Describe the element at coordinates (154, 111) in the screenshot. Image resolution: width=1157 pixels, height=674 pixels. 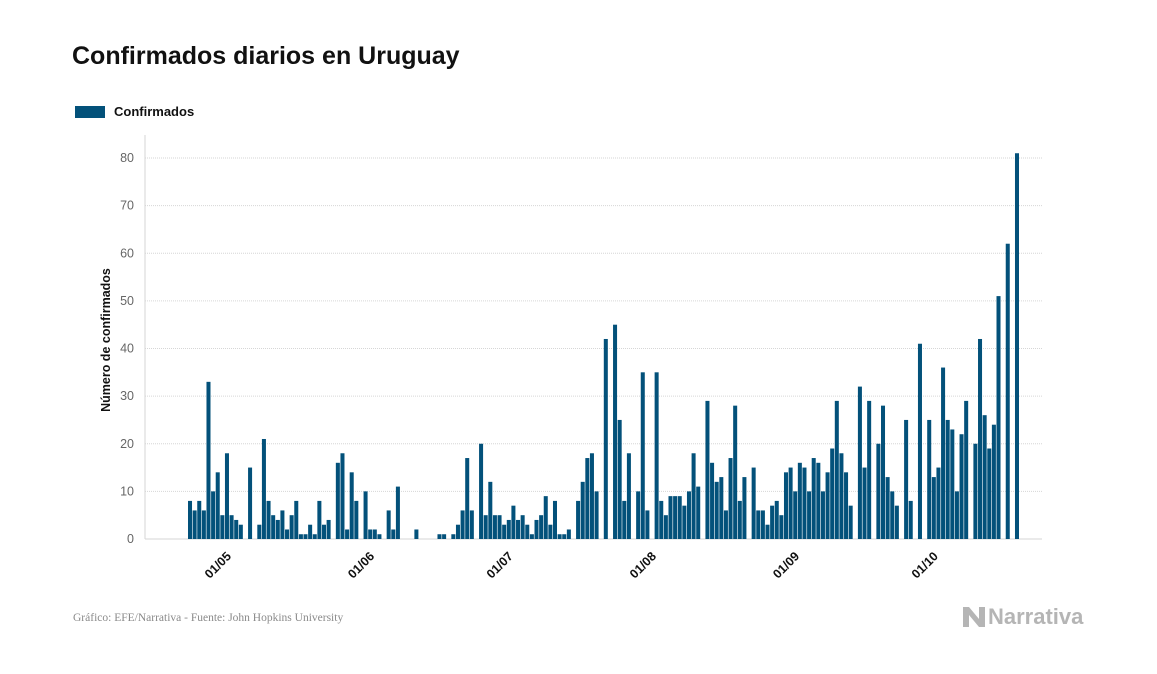
I see `legend-label: Confirmados` at that location.